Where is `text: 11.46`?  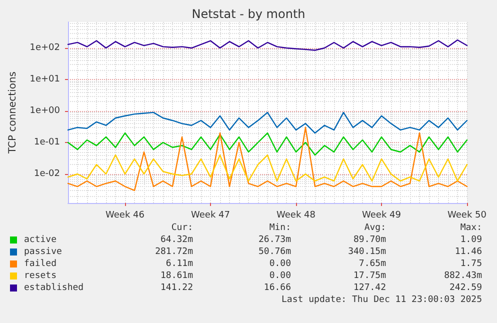
text: 11.46 is located at coordinates (468, 252).